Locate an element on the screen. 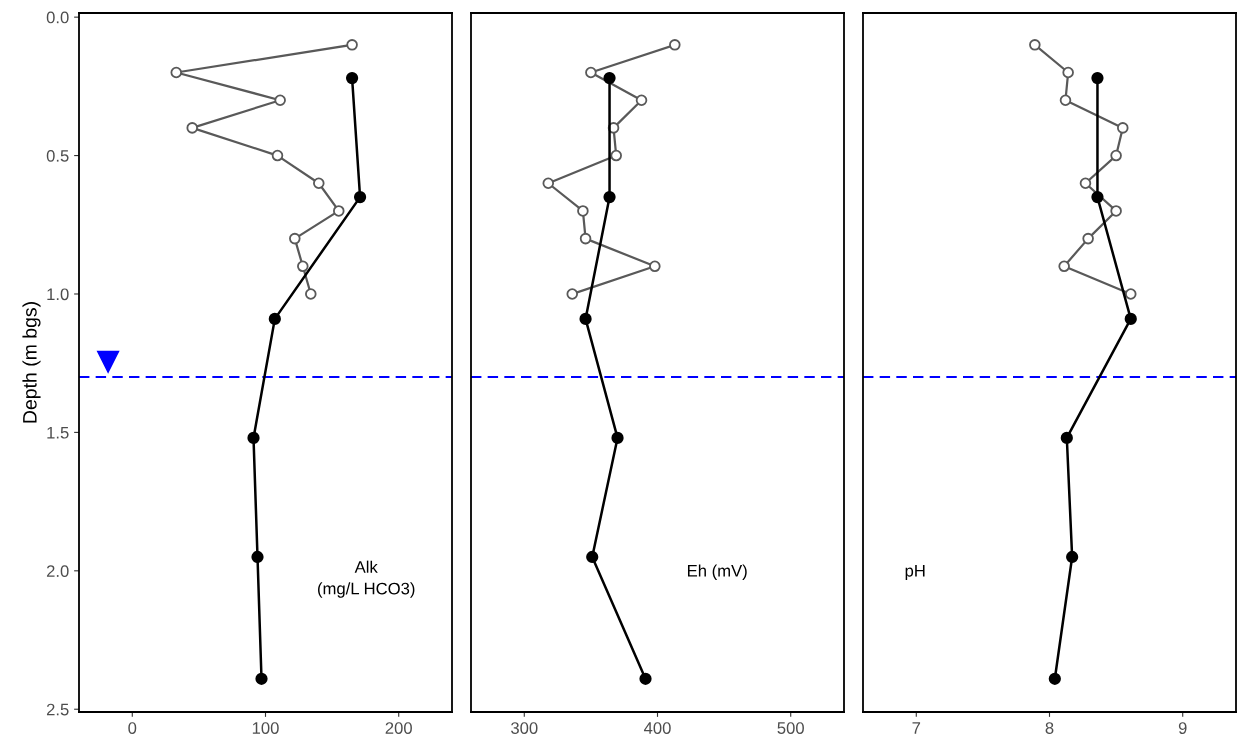  y-tick-label: 2.0 is located at coordinates (57, 571).